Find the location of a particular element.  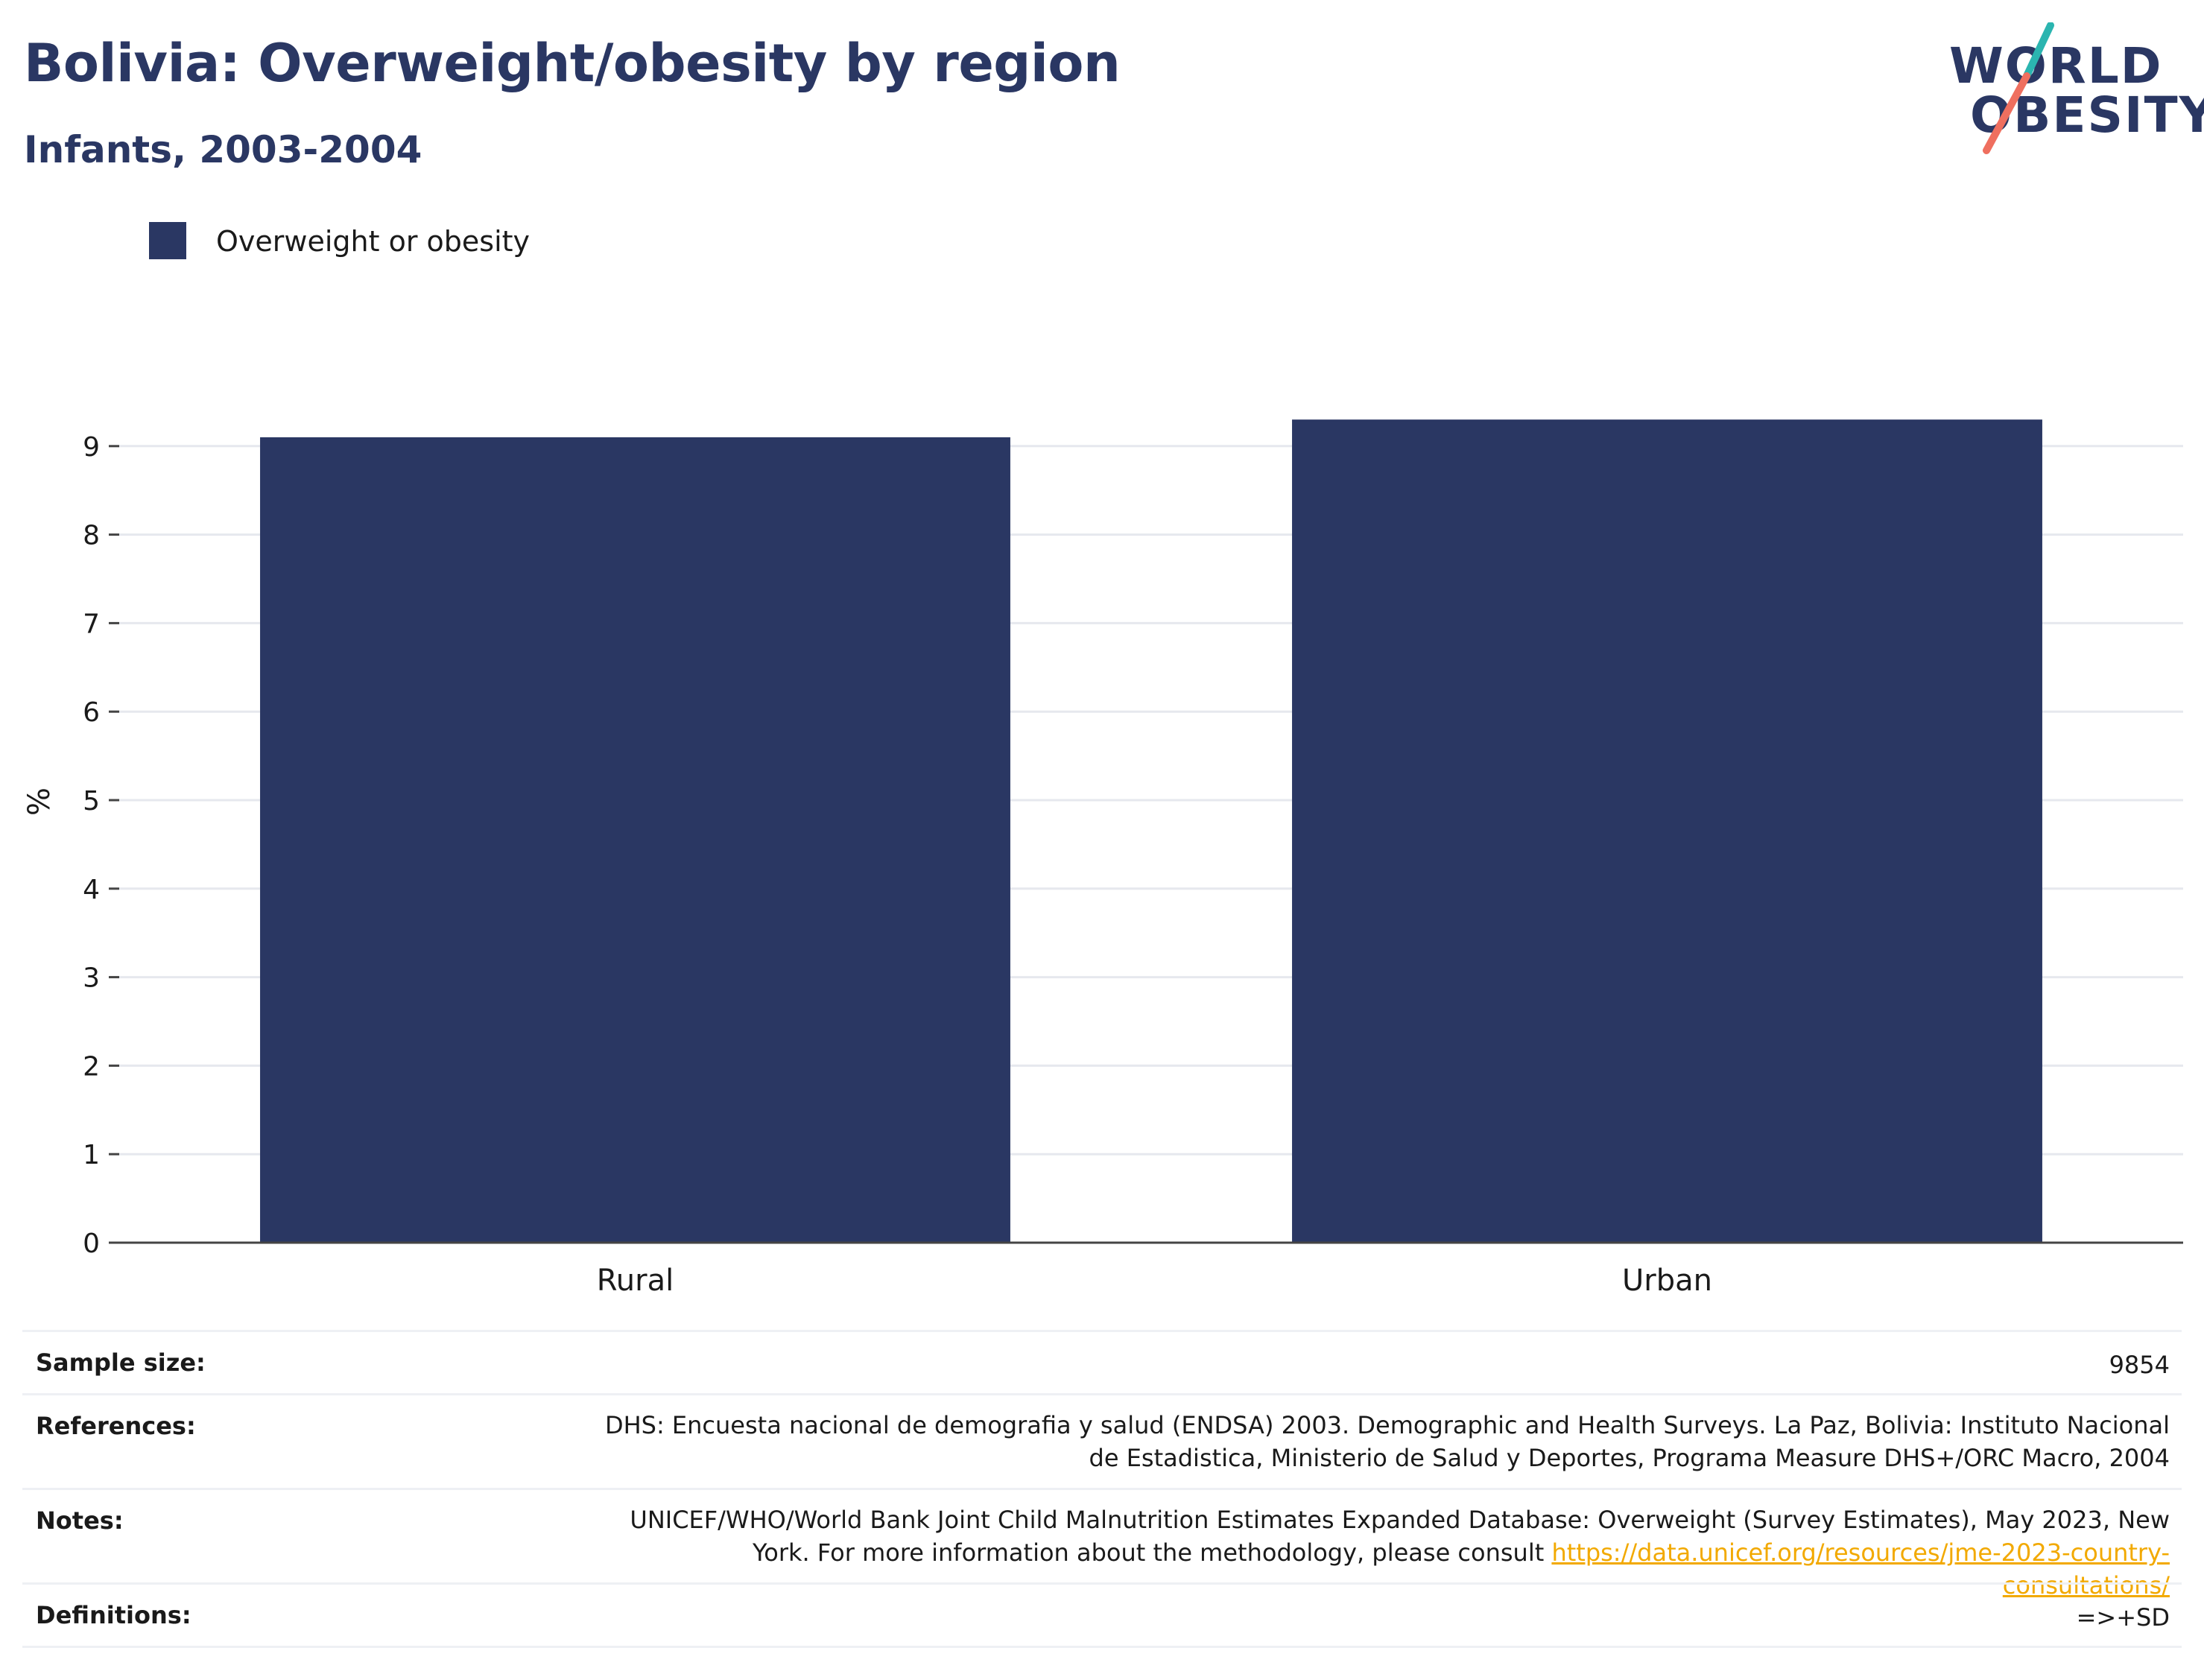

y-tick-label: 8 is located at coordinates (91, 536).